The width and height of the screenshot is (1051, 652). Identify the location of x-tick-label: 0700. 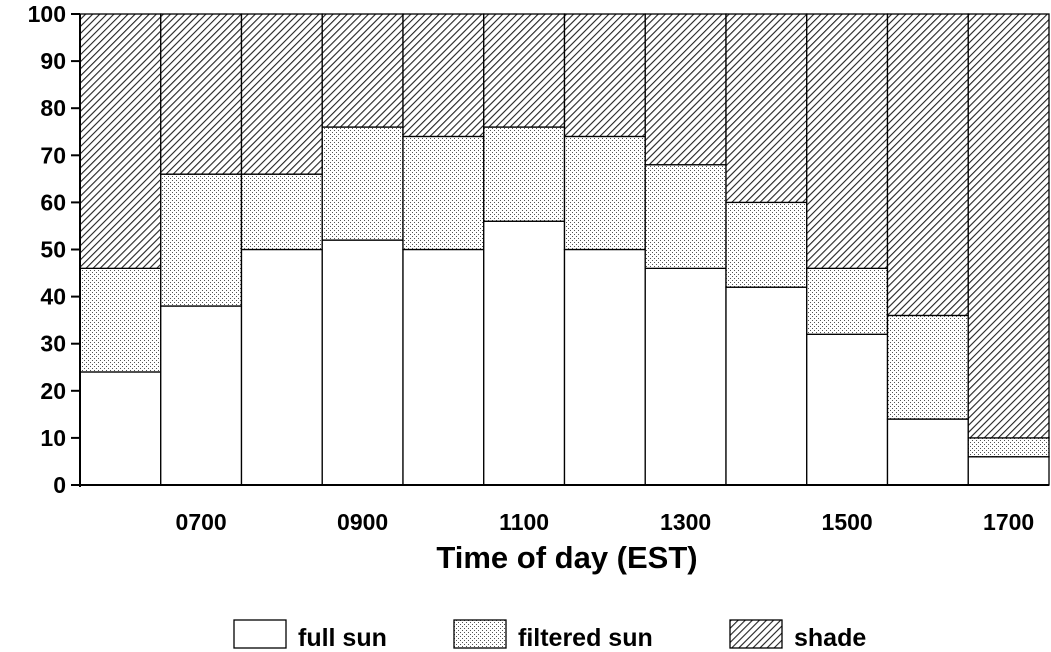
(201, 522).